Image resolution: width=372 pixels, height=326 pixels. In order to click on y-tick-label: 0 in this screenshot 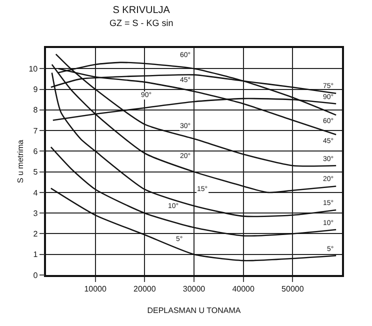, I will do `click(35, 275)`.